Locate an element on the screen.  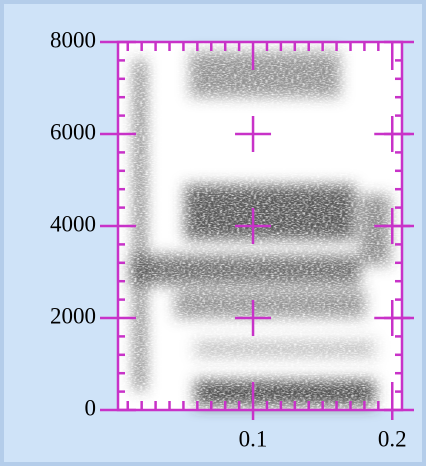
x-tick-label: 0.2 is located at coordinates (392, 438).